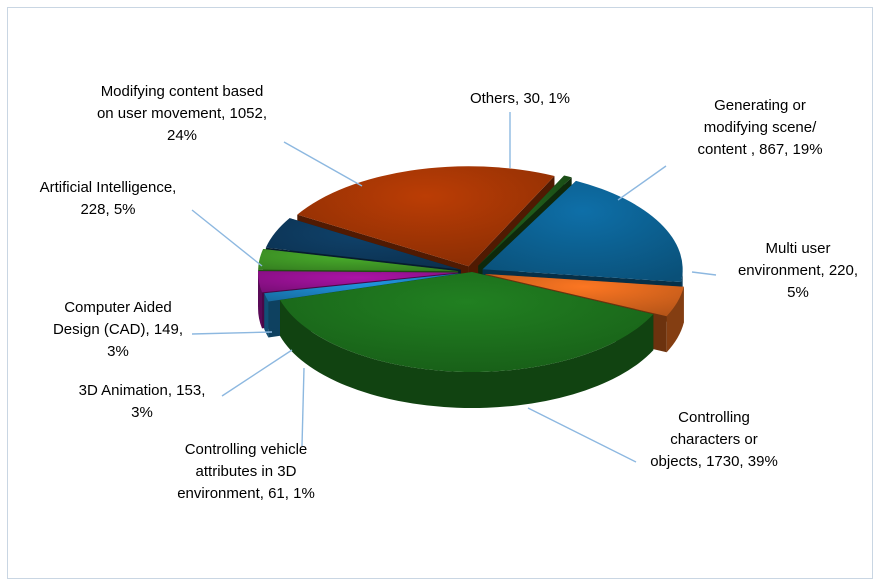 The height and width of the screenshot is (588, 883). What do you see at coordinates (714, 461) in the screenshot?
I see `data-label-line: objects, 1730, 39%` at bounding box center [714, 461].